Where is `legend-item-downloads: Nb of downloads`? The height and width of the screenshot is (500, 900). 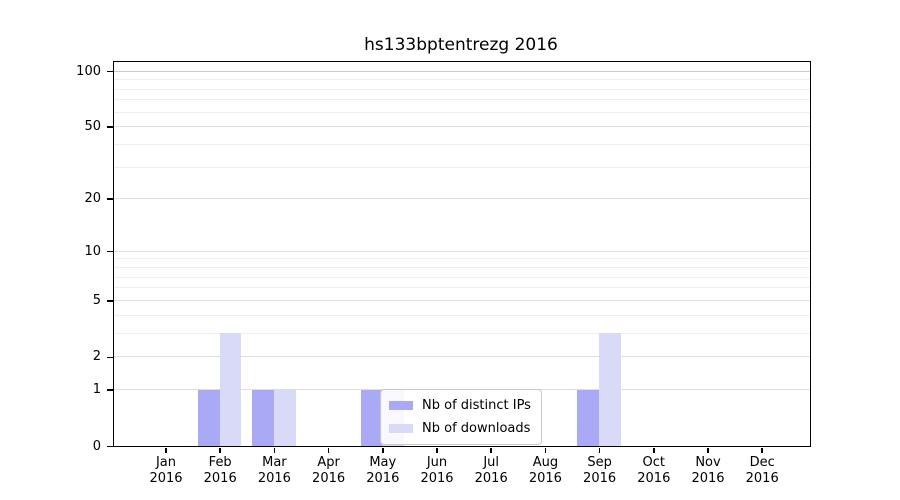 legend-item-downloads: Nb of downloads is located at coordinates (460, 428).